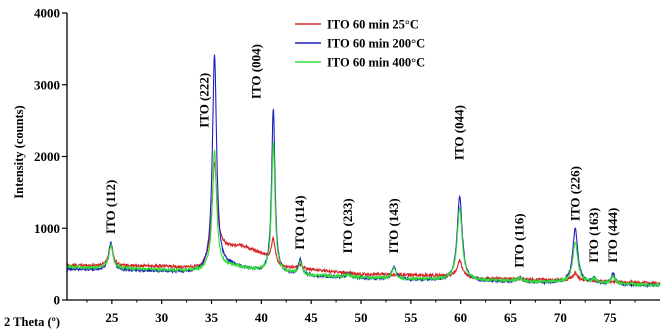 This screenshot has height=332, width=666. I want to click on x-tick-label: 25, so click(112, 317).